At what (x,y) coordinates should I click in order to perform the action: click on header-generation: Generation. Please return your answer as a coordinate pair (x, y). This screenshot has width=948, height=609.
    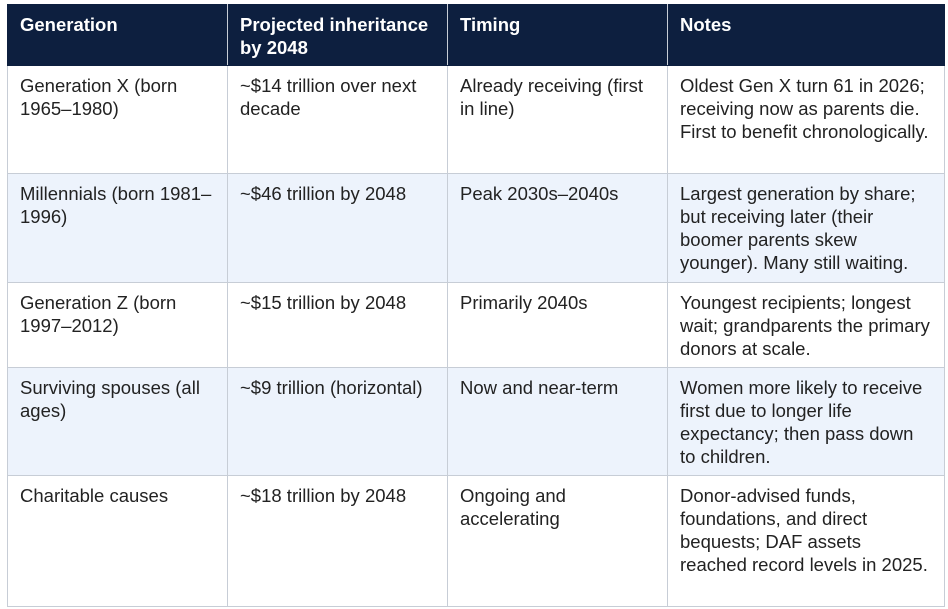
    Looking at the image, I should click on (117, 35).